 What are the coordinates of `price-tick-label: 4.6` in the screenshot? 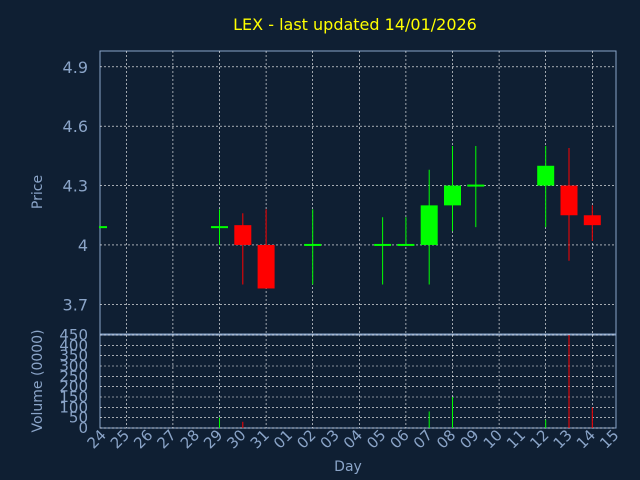 It's located at (75, 126).